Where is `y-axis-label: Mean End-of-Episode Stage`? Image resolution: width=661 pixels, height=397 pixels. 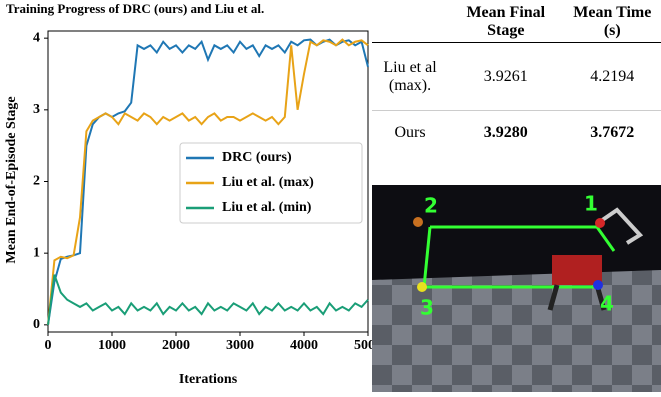 y-axis-label: Mean End-of-Episode Stage is located at coordinates (11, 179).